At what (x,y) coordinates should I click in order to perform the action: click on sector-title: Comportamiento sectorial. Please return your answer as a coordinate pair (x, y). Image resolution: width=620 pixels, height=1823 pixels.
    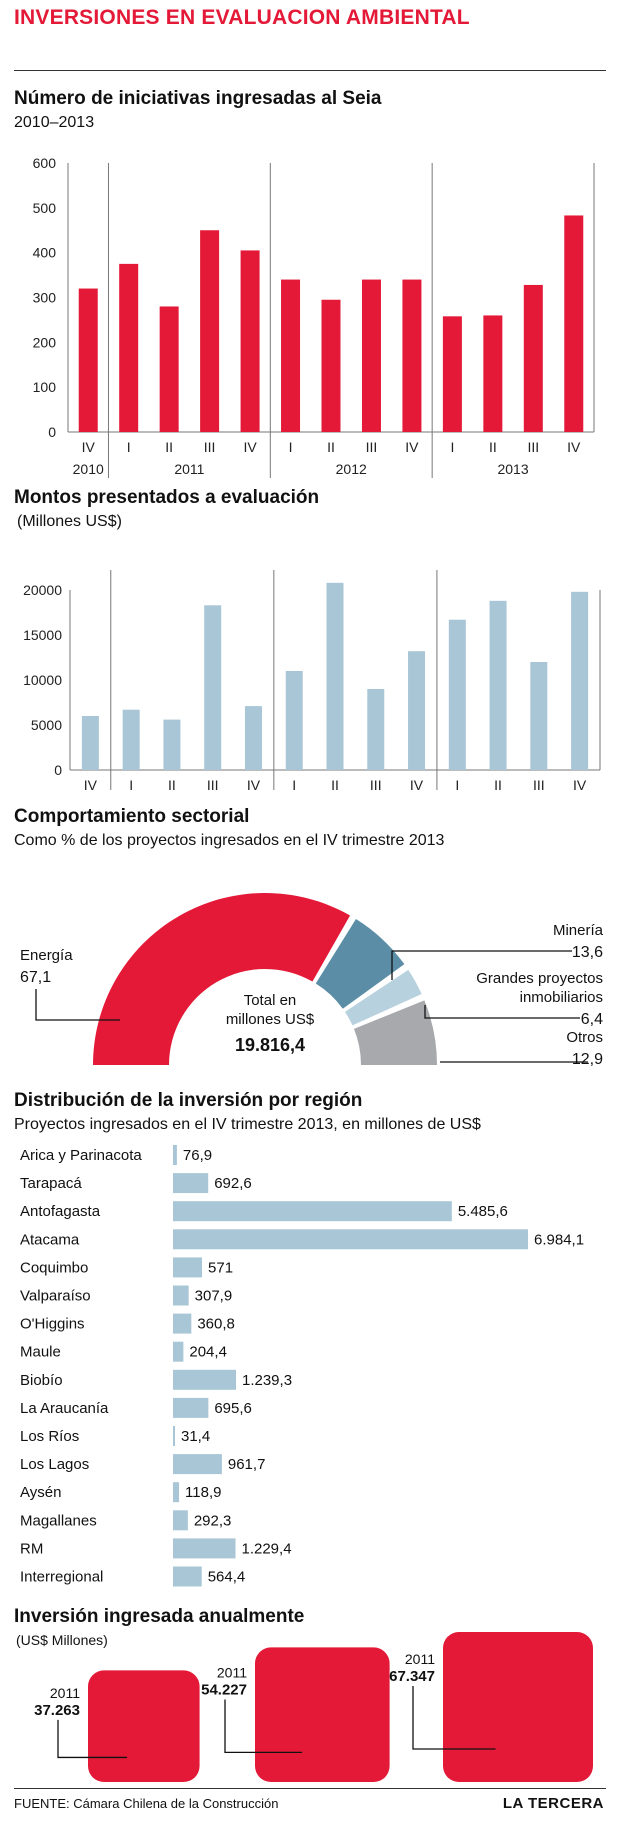
    Looking at the image, I should click on (132, 816).